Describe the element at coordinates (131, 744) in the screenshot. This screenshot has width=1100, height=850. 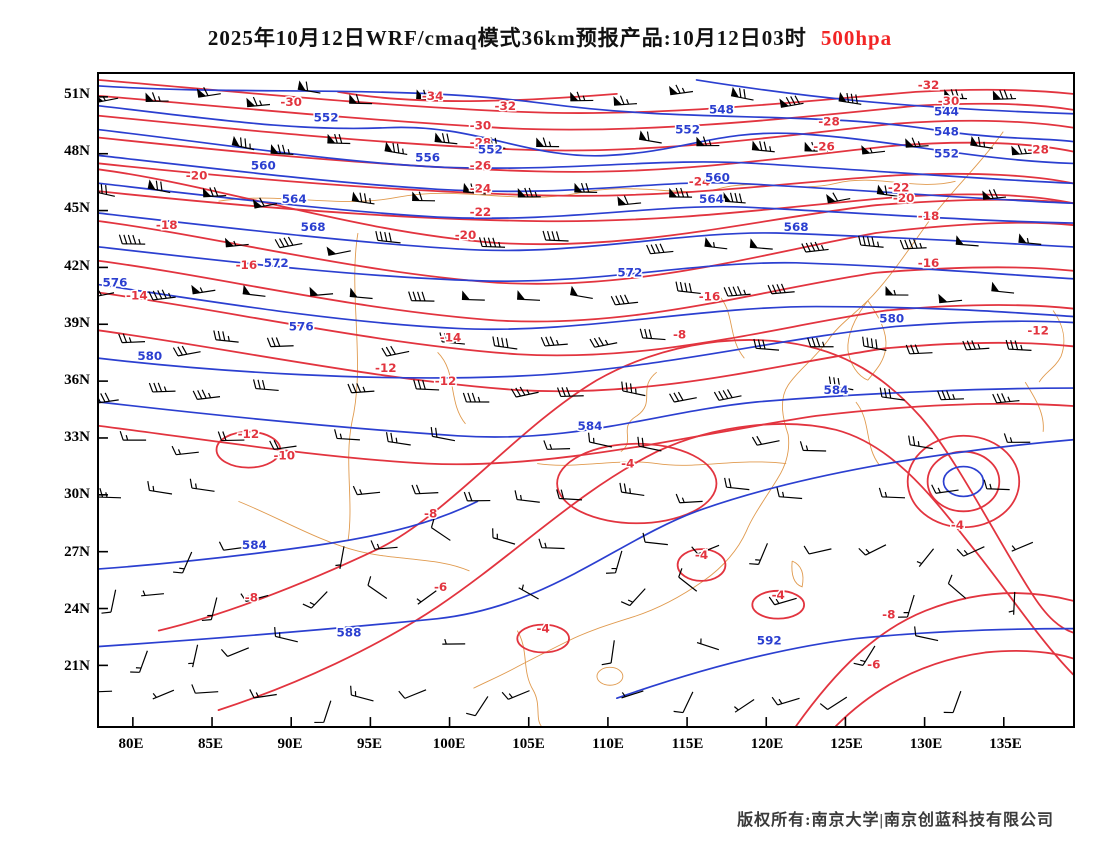
I see `lon-tick-label: 80E` at that location.